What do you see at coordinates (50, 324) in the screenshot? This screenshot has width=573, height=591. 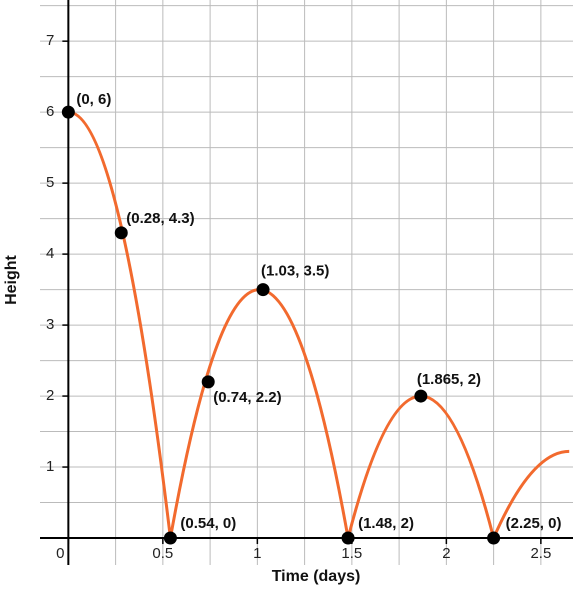 I see `y-tick-label: 3` at bounding box center [50, 324].